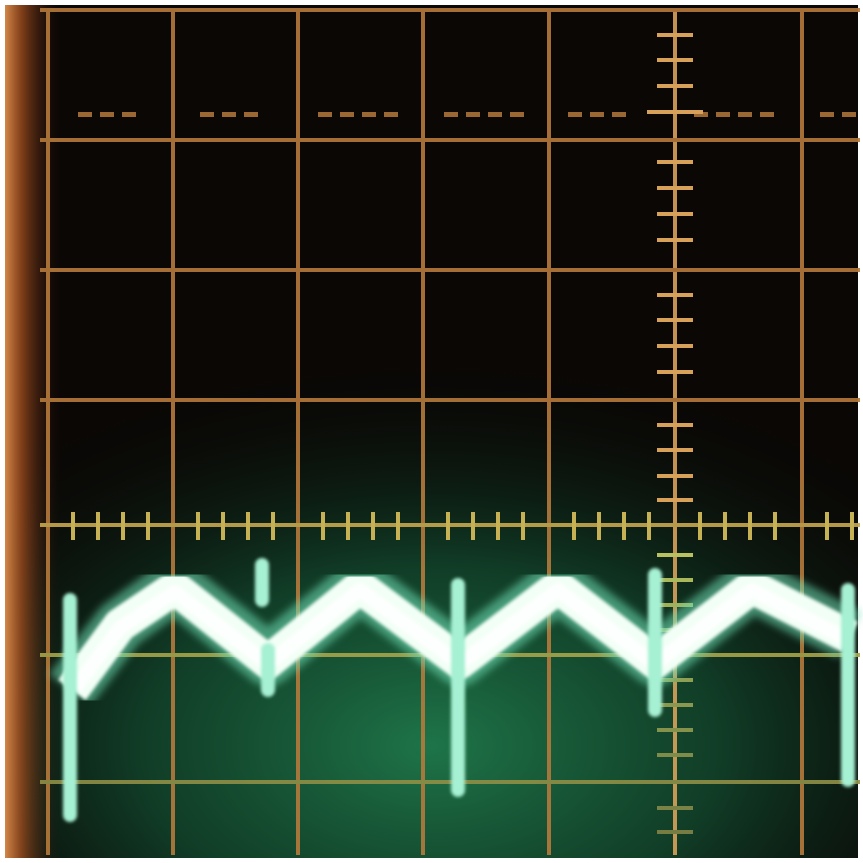  What do you see at coordinates (30, 431) in the screenshot?
I see `bezel-glow` at bounding box center [30, 431].